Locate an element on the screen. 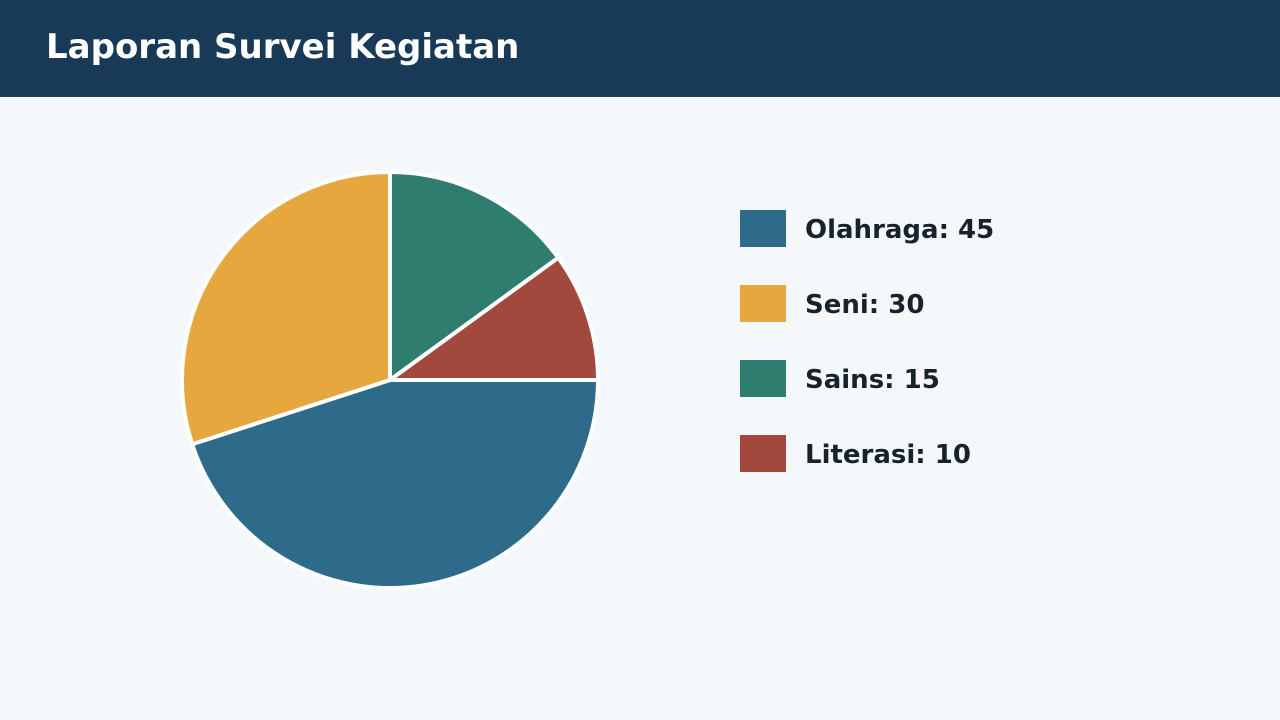  legend-label-olahraga: Olahraga: 45 is located at coordinates (899, 230).